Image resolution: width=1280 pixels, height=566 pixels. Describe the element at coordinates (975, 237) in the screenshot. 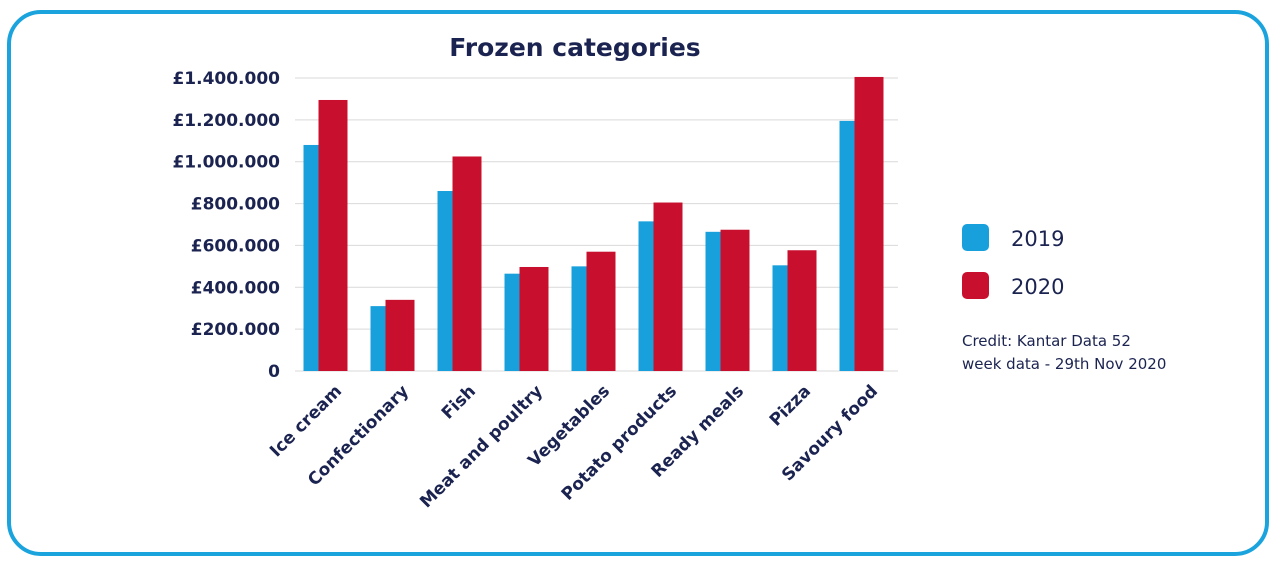

I see `legend-swatch-2019` at that location.